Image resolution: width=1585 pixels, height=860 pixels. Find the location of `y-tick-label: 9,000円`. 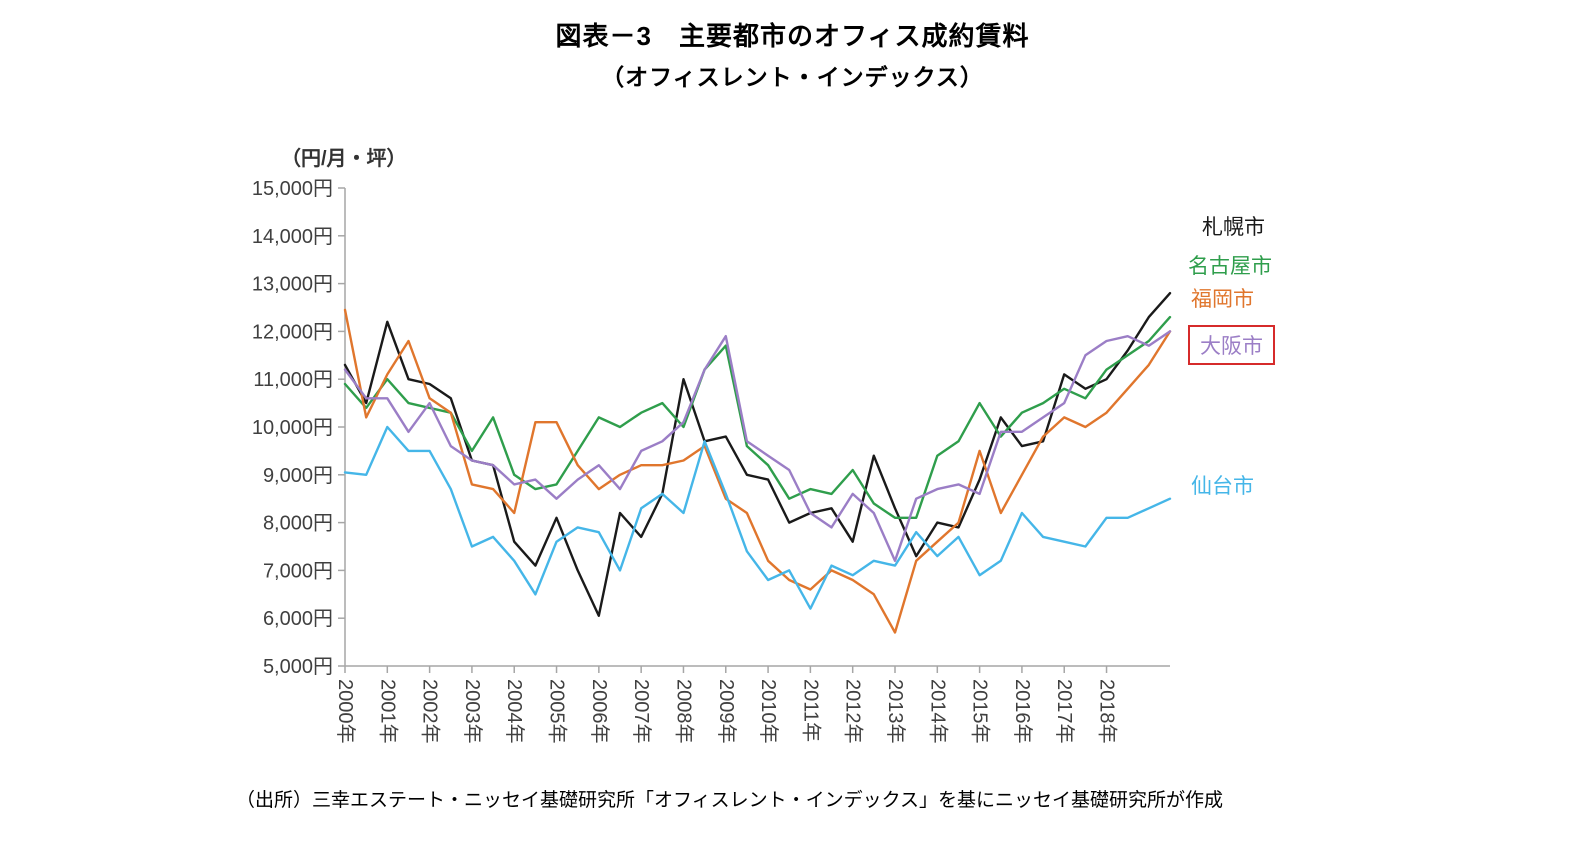

y-tick-label: 9,000円 is located at coordinates (298, 476).